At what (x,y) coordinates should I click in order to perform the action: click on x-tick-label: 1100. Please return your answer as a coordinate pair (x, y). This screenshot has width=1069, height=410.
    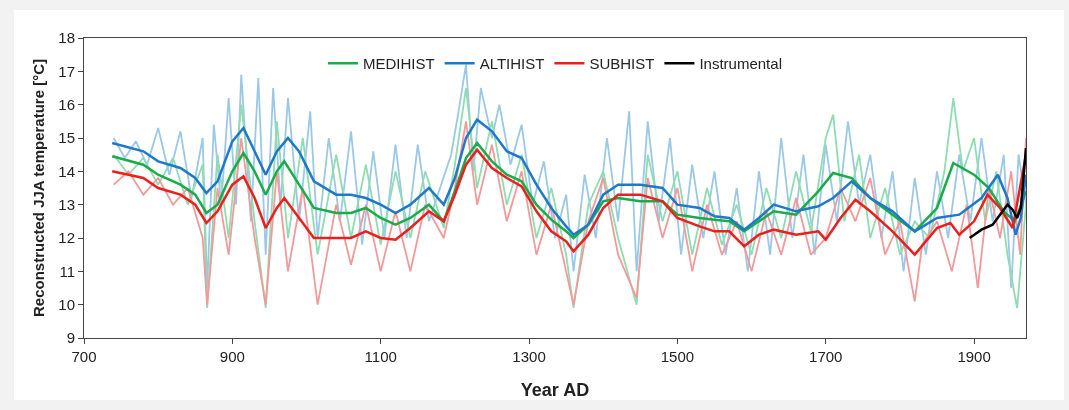
    Looking at the image, I should click on (380, 356).